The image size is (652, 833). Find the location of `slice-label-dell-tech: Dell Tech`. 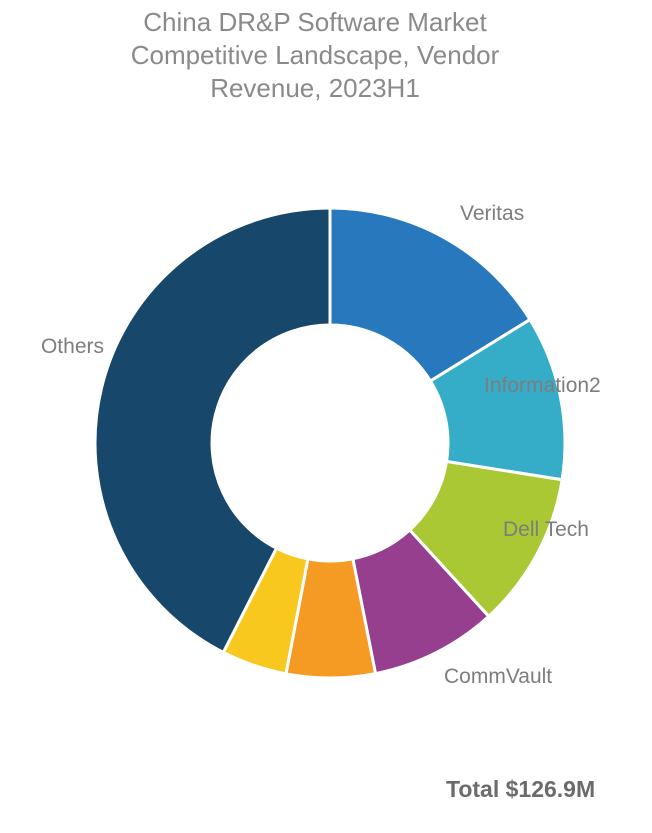

slice-label-dell-tech: Dell Tech is located at coordinates (546, 529).